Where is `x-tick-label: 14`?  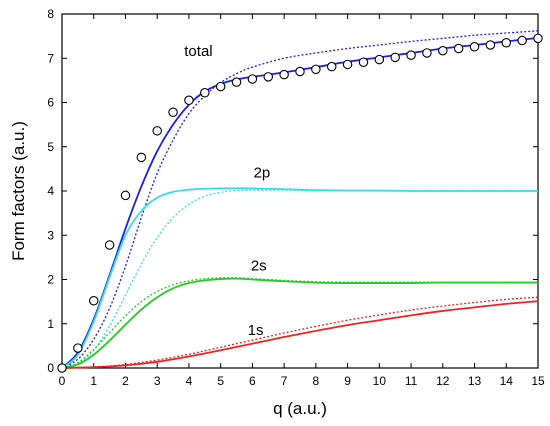 x-tick-label: 14 is located at coordinates (507, 381).